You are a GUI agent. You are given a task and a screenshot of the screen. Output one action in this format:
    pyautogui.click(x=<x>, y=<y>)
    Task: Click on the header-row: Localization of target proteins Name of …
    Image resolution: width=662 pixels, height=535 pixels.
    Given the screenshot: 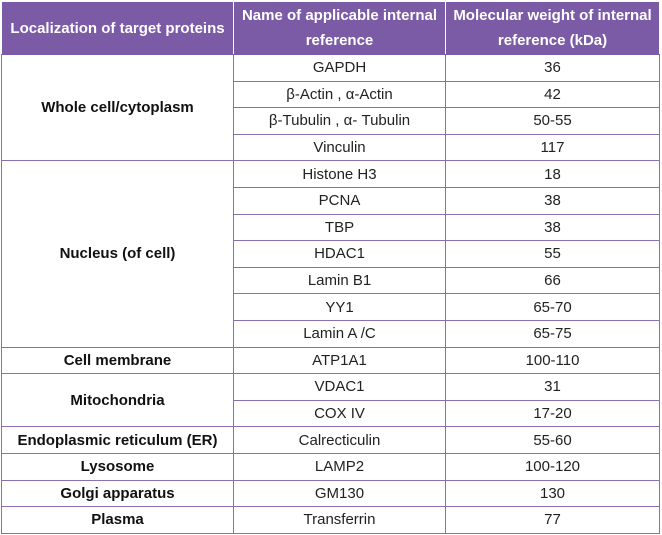 What is the action you would take?
    pyautogui.click(x=330, y=28)
    